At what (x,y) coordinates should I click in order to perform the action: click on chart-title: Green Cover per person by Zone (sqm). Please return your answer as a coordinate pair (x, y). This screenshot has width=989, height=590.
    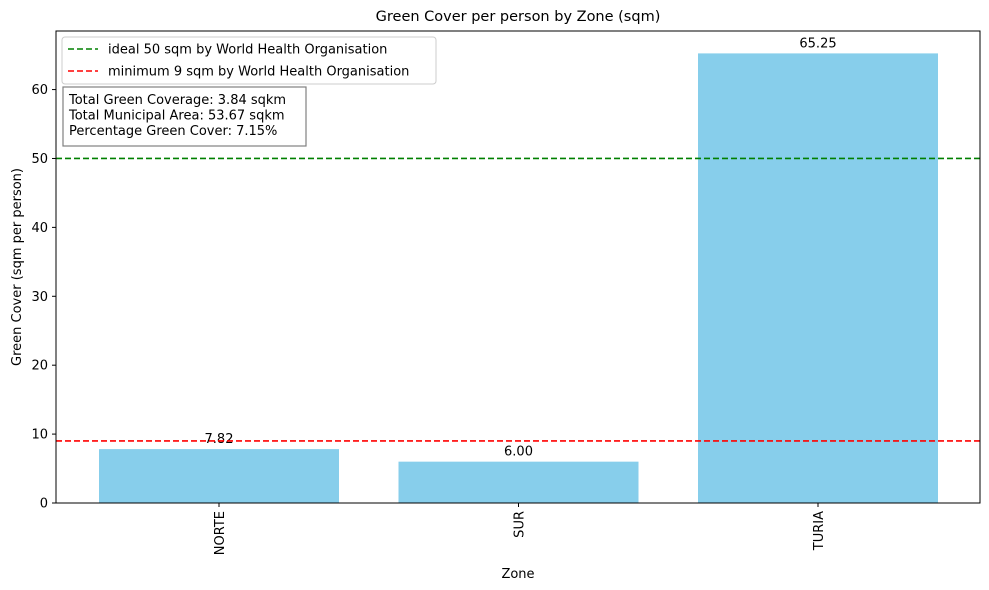
    Looking at the image, I should click on (518, 17).